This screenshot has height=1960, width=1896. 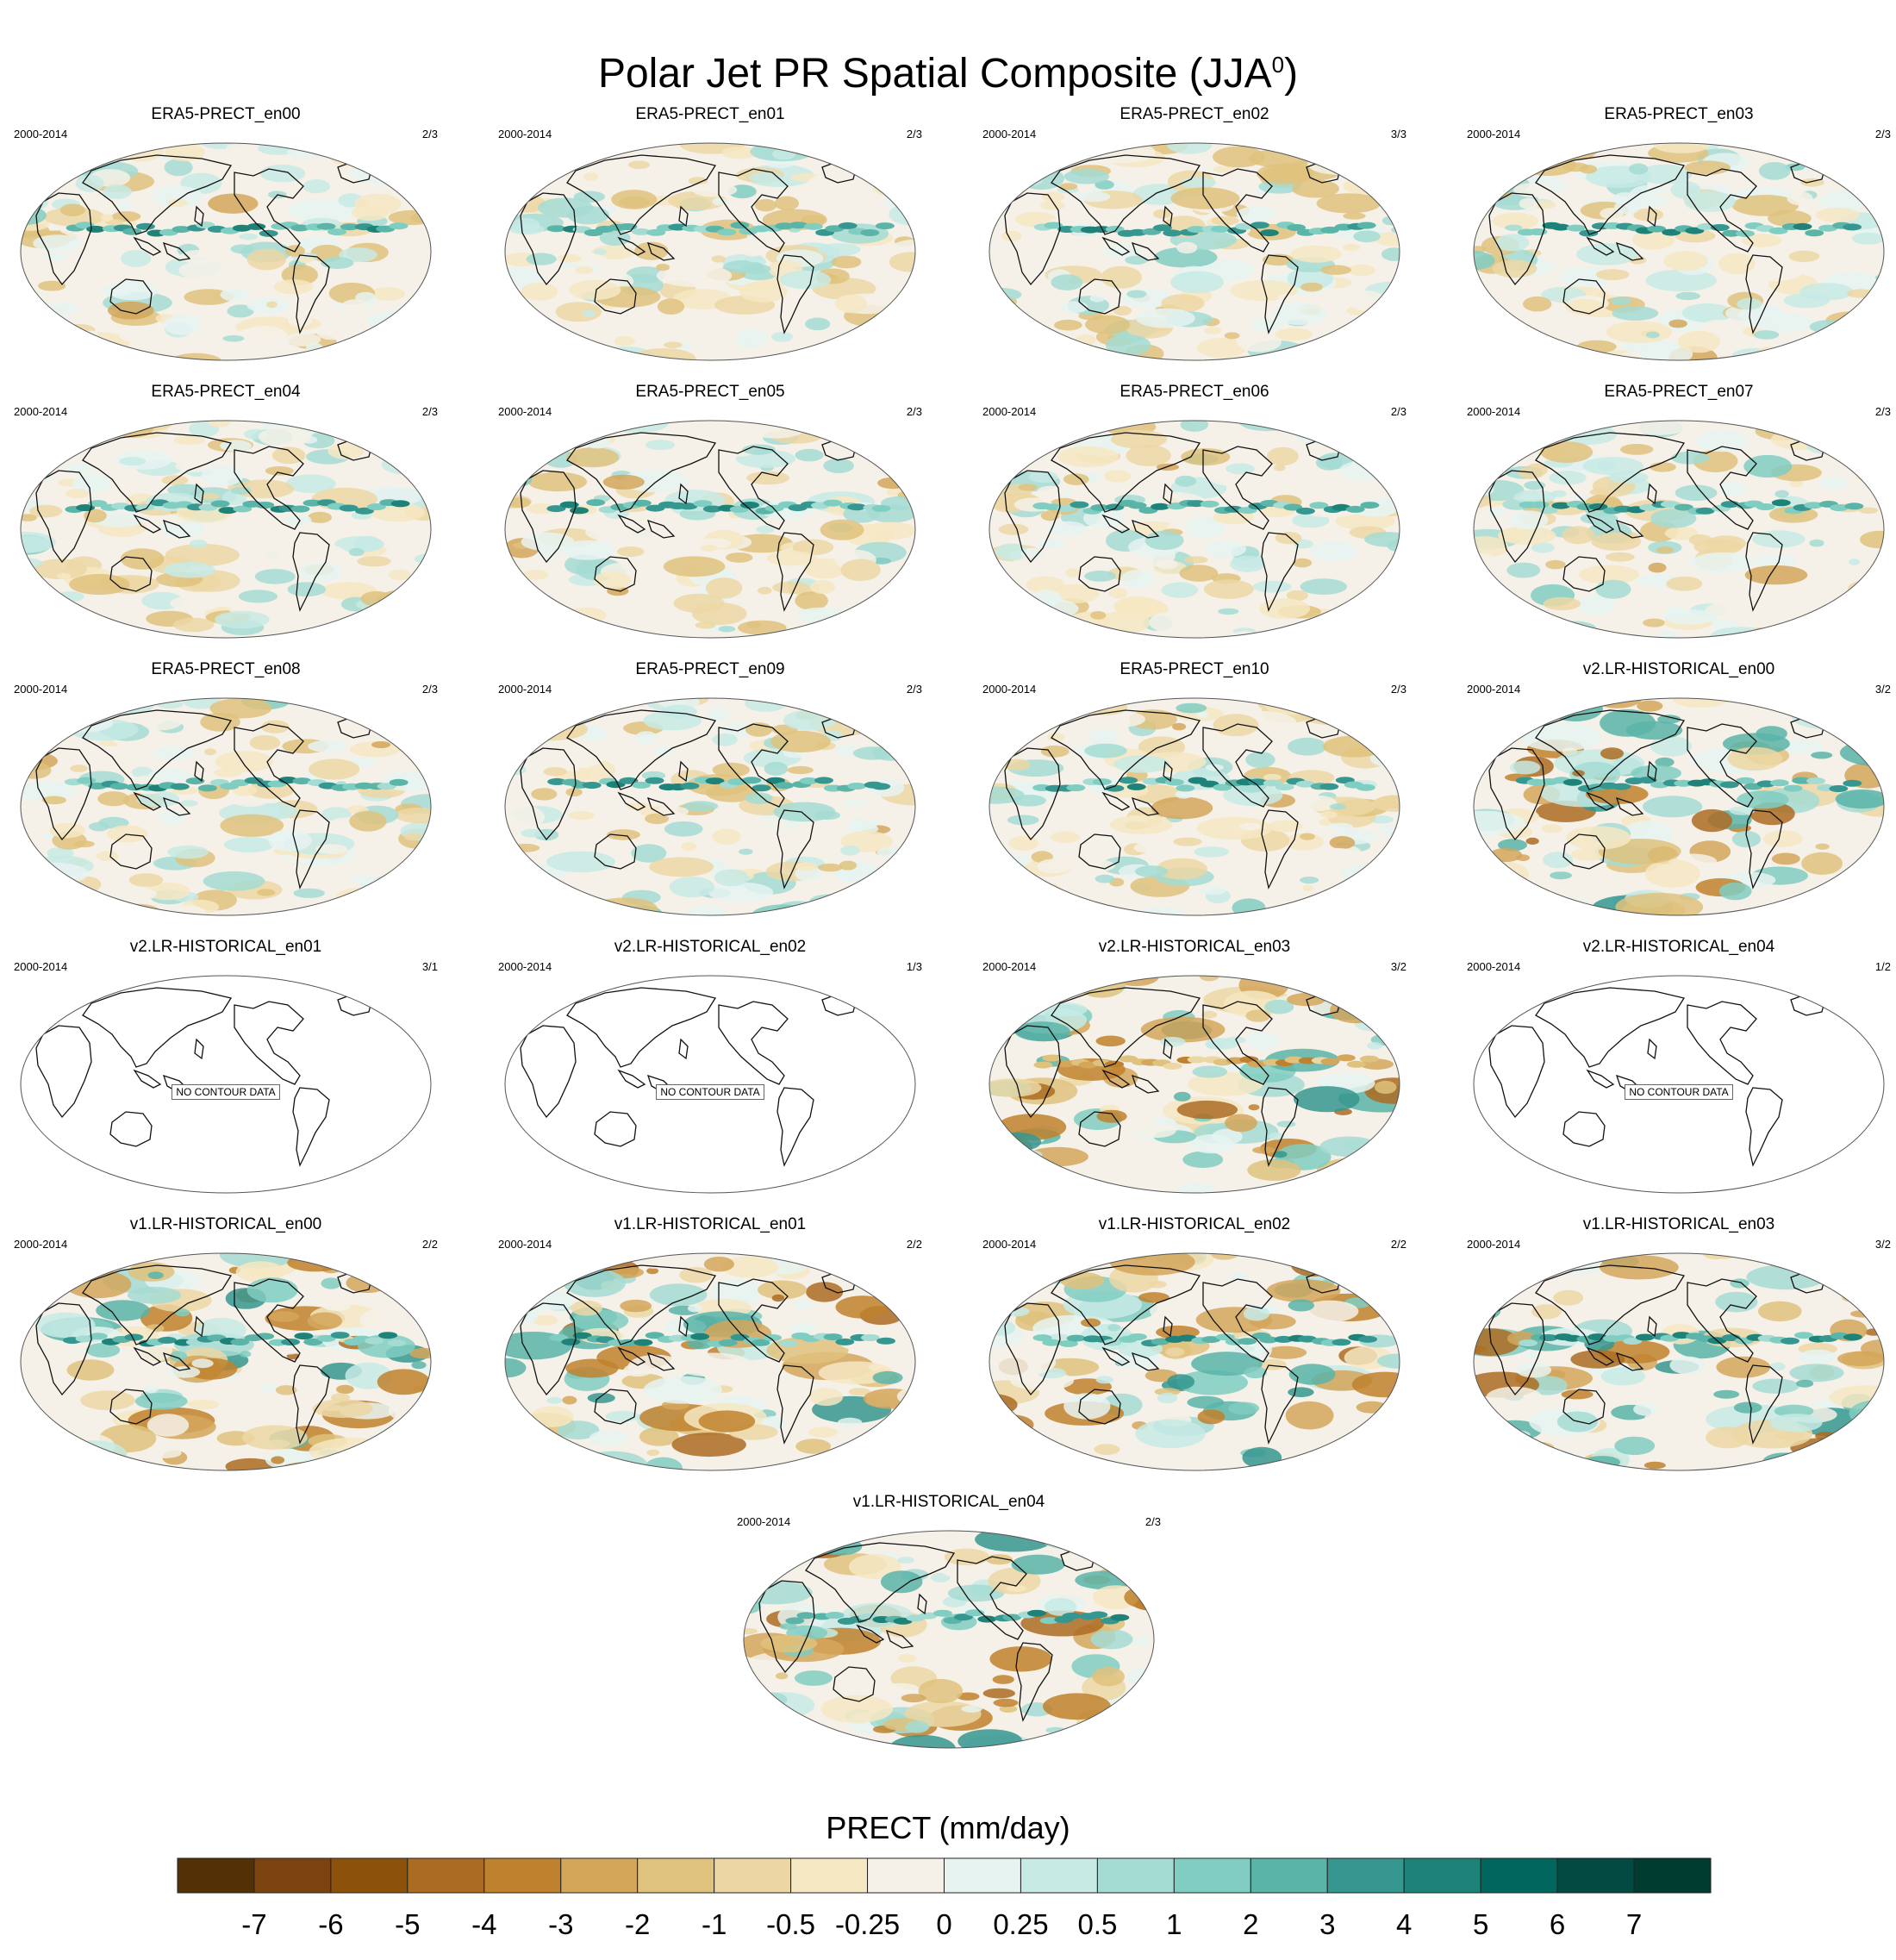 I want to click on map-background, so click(x=949, y=1639).